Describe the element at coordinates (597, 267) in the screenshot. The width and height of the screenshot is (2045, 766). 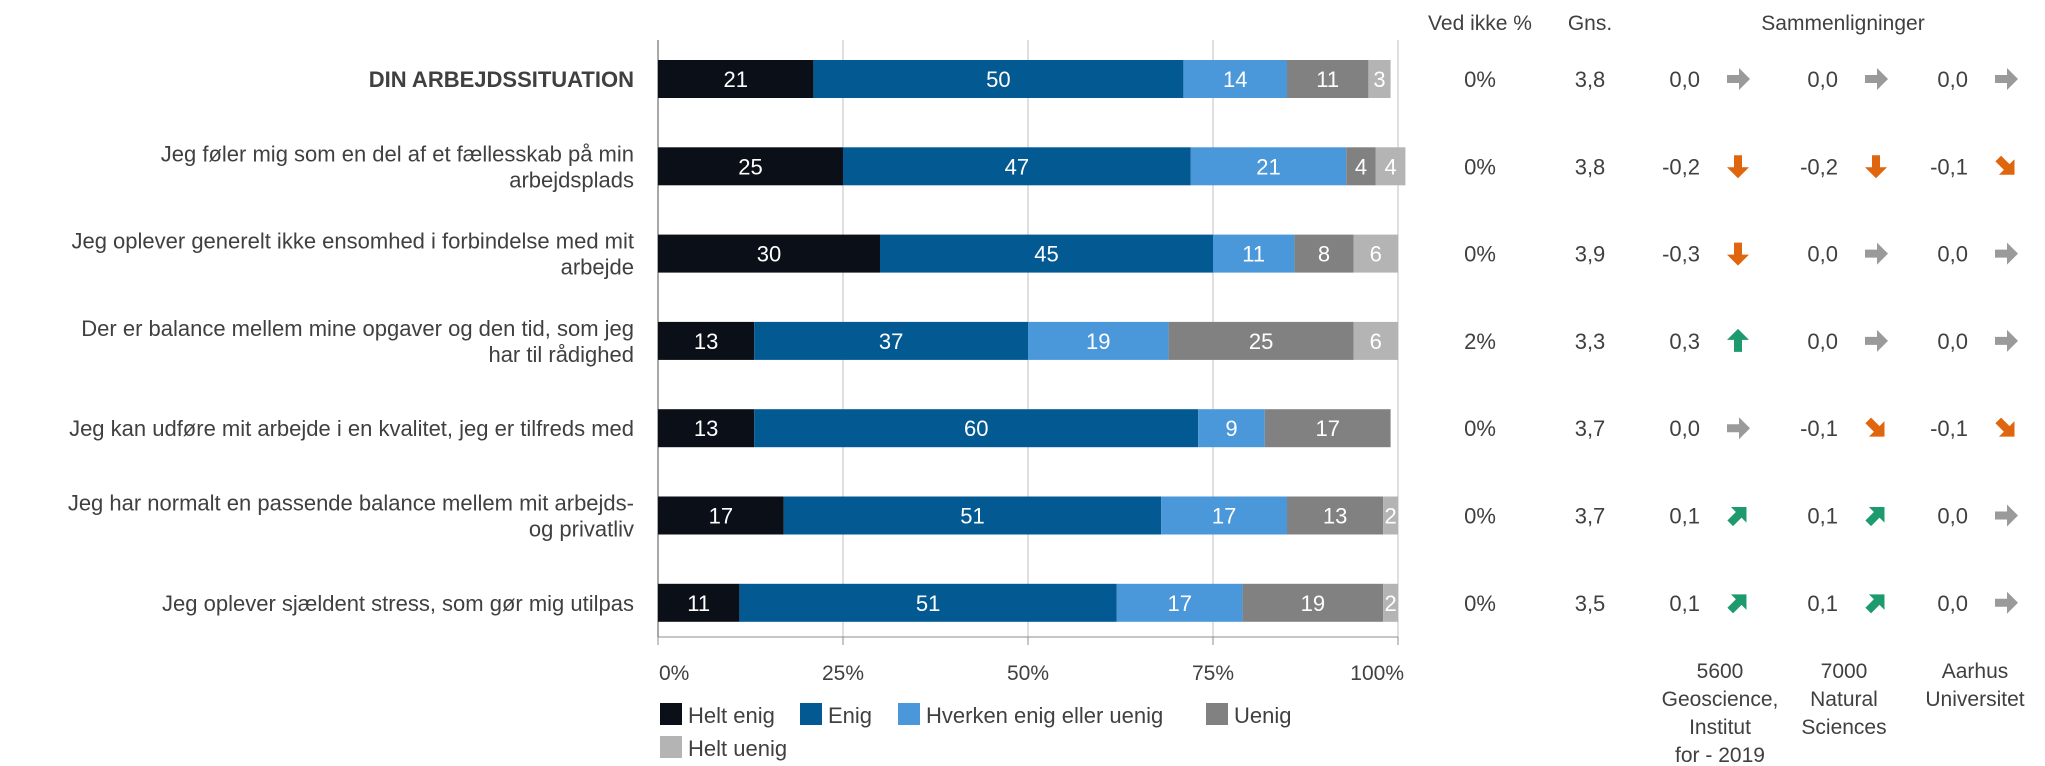
I see `row-label: arbejde` at that location.